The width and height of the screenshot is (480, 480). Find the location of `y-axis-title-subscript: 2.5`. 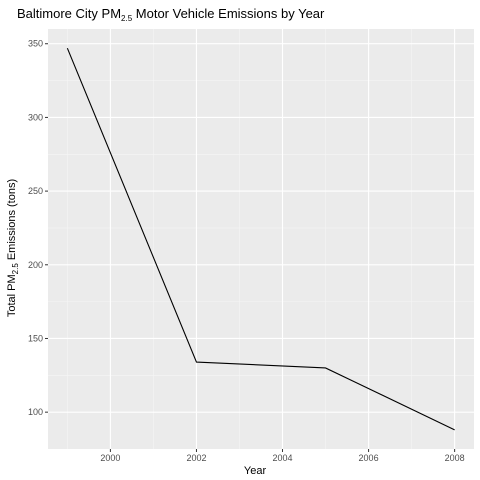

y-axis-title-subscript: 2.5 is located at coordinates (15, 269).